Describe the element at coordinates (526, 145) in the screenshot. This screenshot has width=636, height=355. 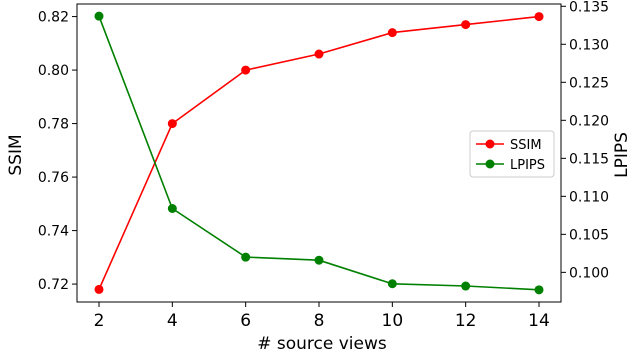
I see `legend-label-ssim: SSIM` at that location.